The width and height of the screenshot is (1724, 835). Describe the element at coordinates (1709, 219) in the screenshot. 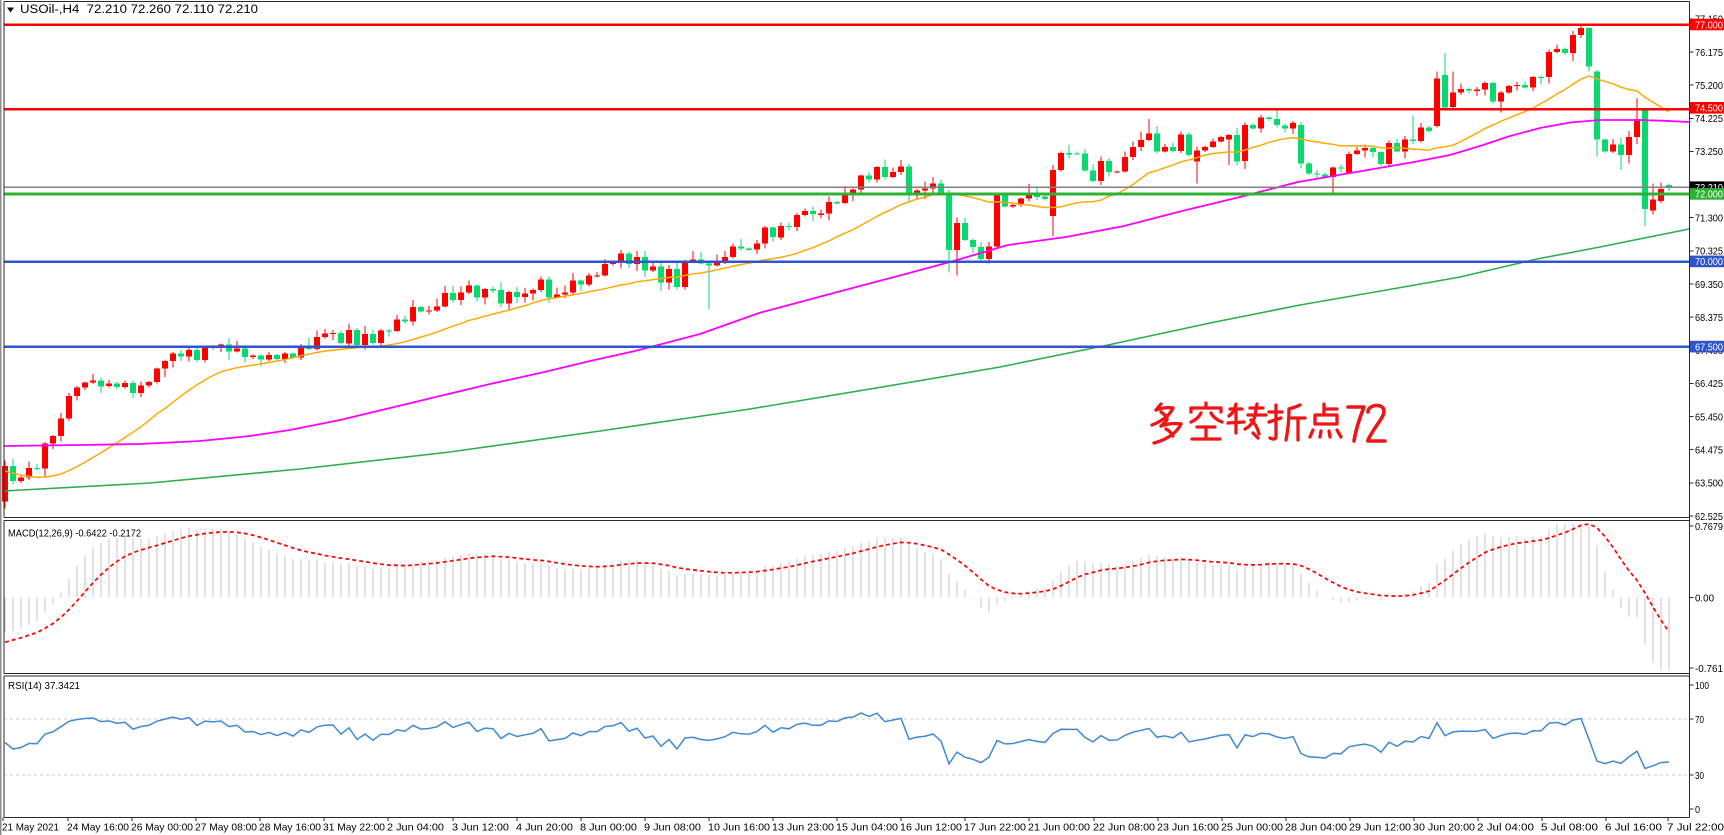

I see `svg-text: 71.300` at that location.